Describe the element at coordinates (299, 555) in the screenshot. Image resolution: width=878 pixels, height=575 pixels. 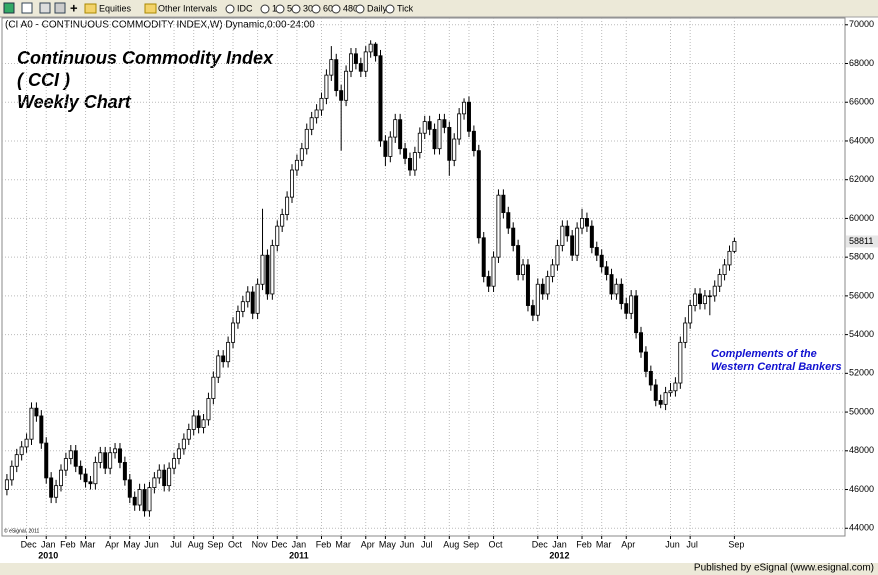
I see `year-label: 2011` at that location.